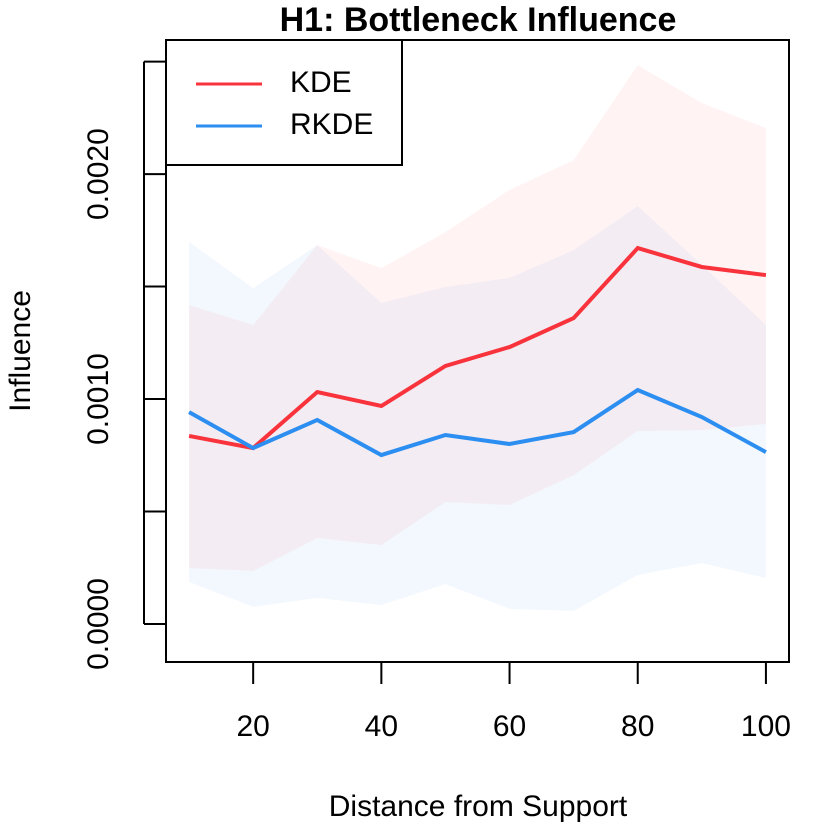  What do you see at coordinates (252, 726) in the screenshot?
I see `x-tick-label: 20` at bounding box center [252, 726].